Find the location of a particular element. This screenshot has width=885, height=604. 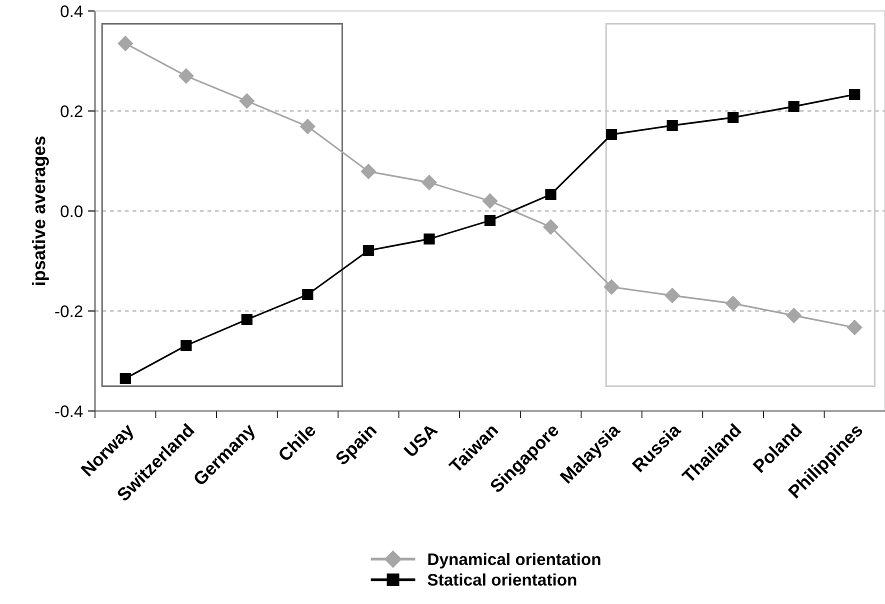

y-tick-label: 0.0 is located at coordinates (71, 211).